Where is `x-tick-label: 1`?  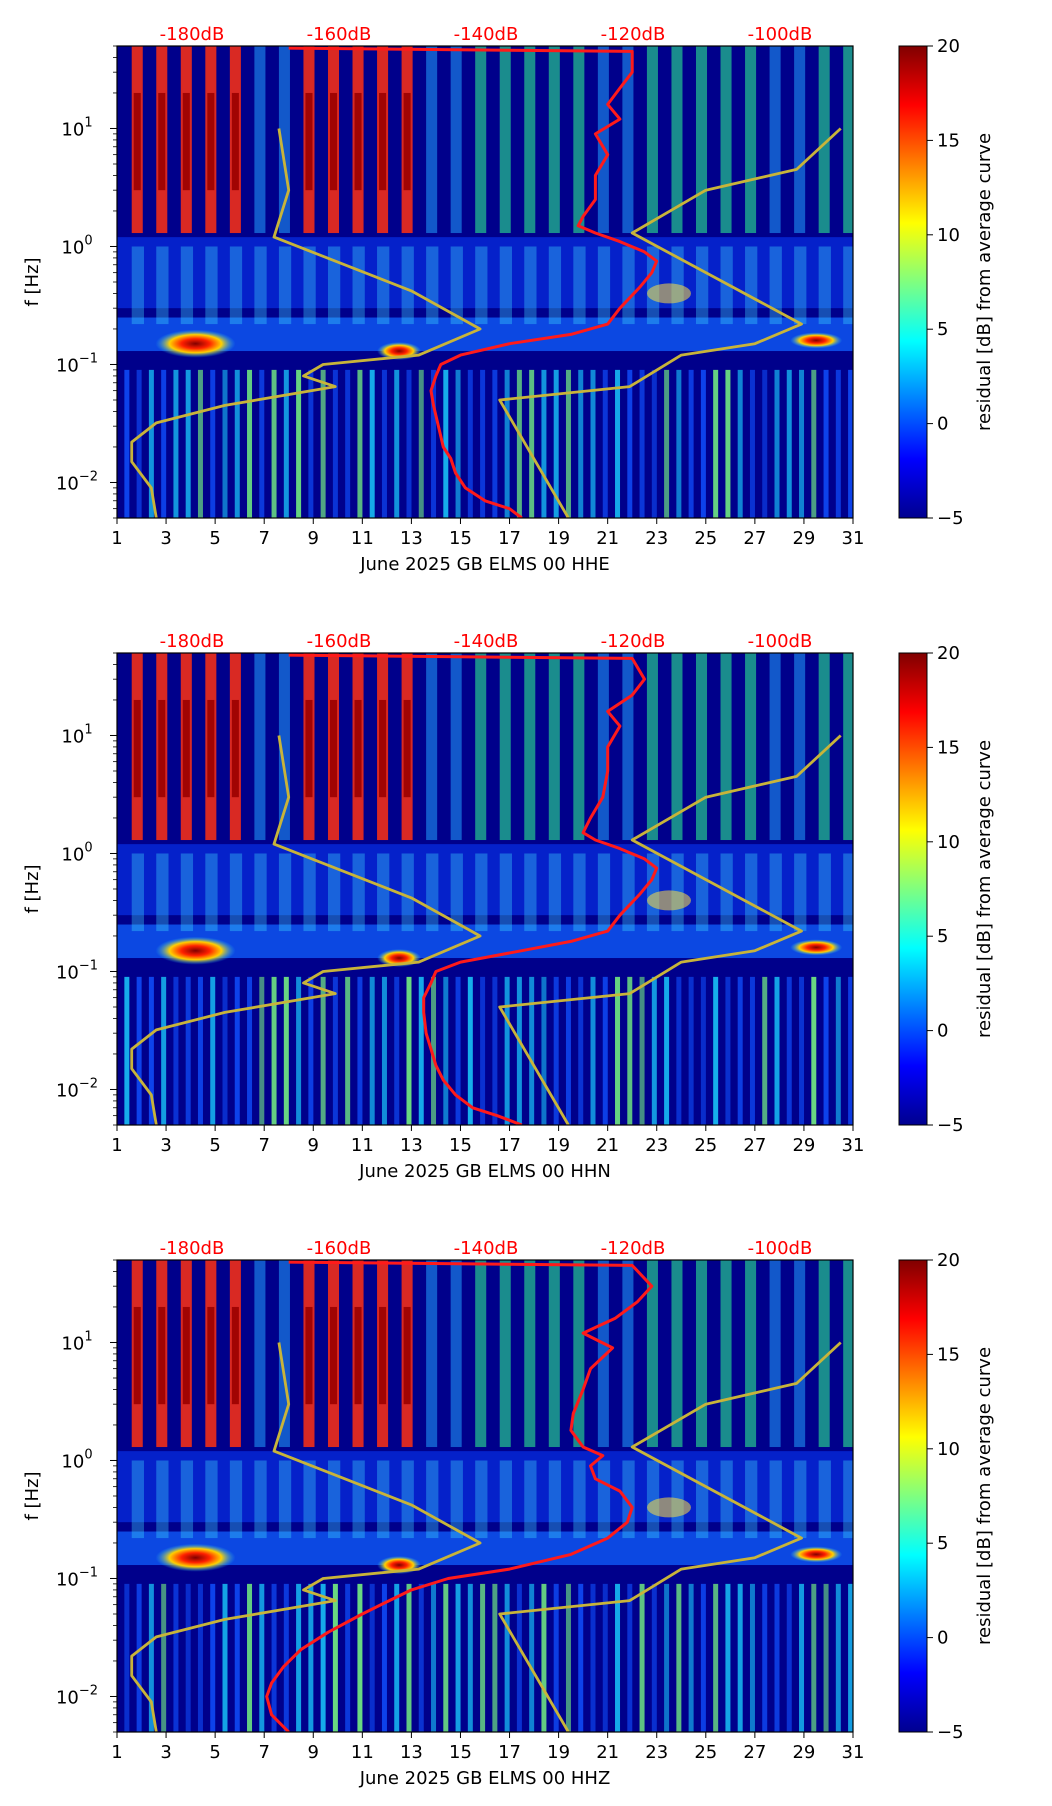
x-tick-label: 1 is located at coordinates (116, 1145).